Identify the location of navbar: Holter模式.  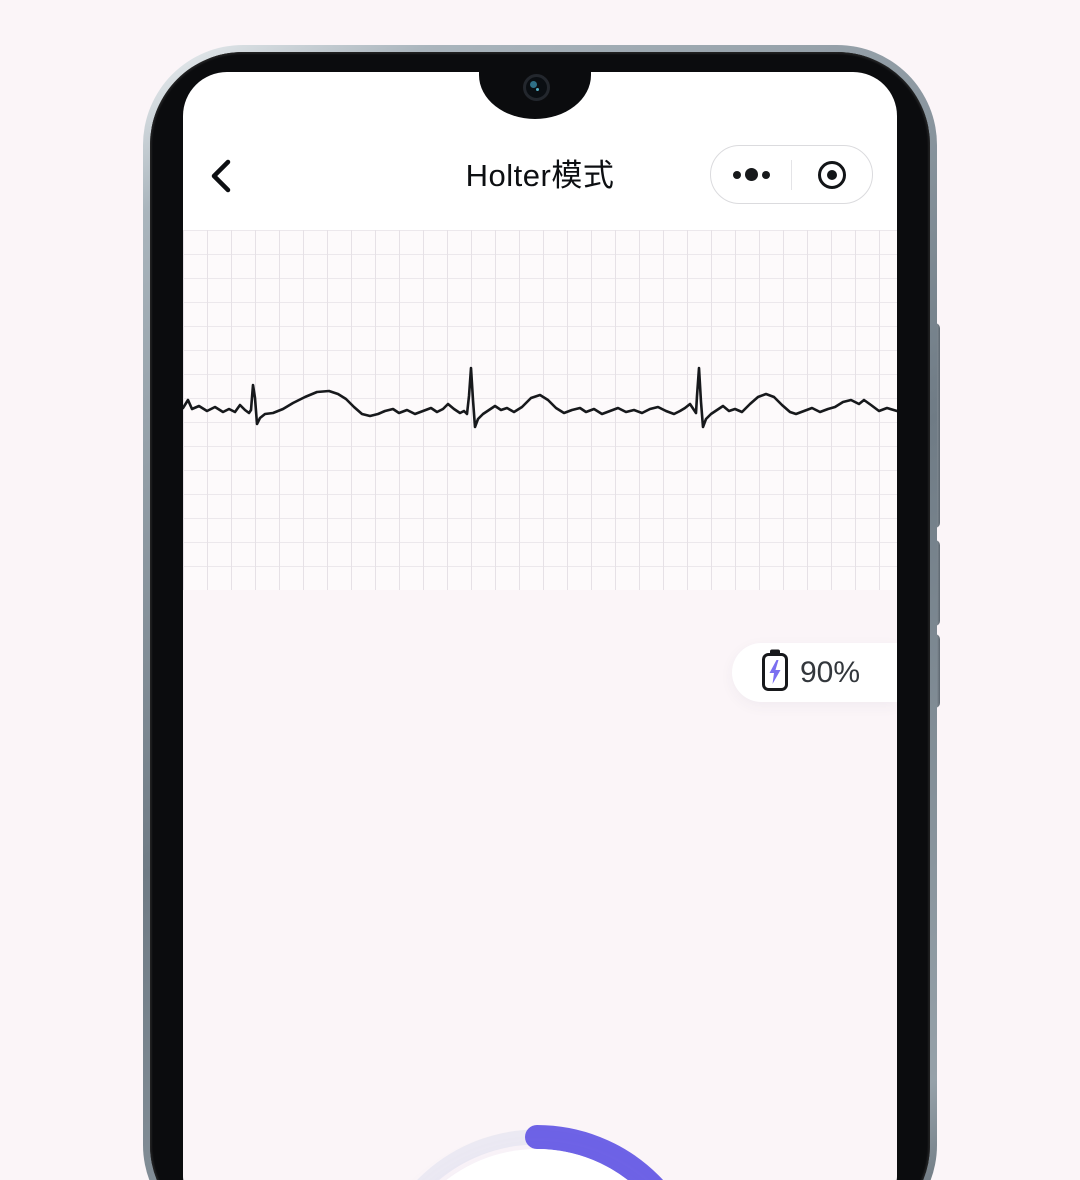
(540, 176).